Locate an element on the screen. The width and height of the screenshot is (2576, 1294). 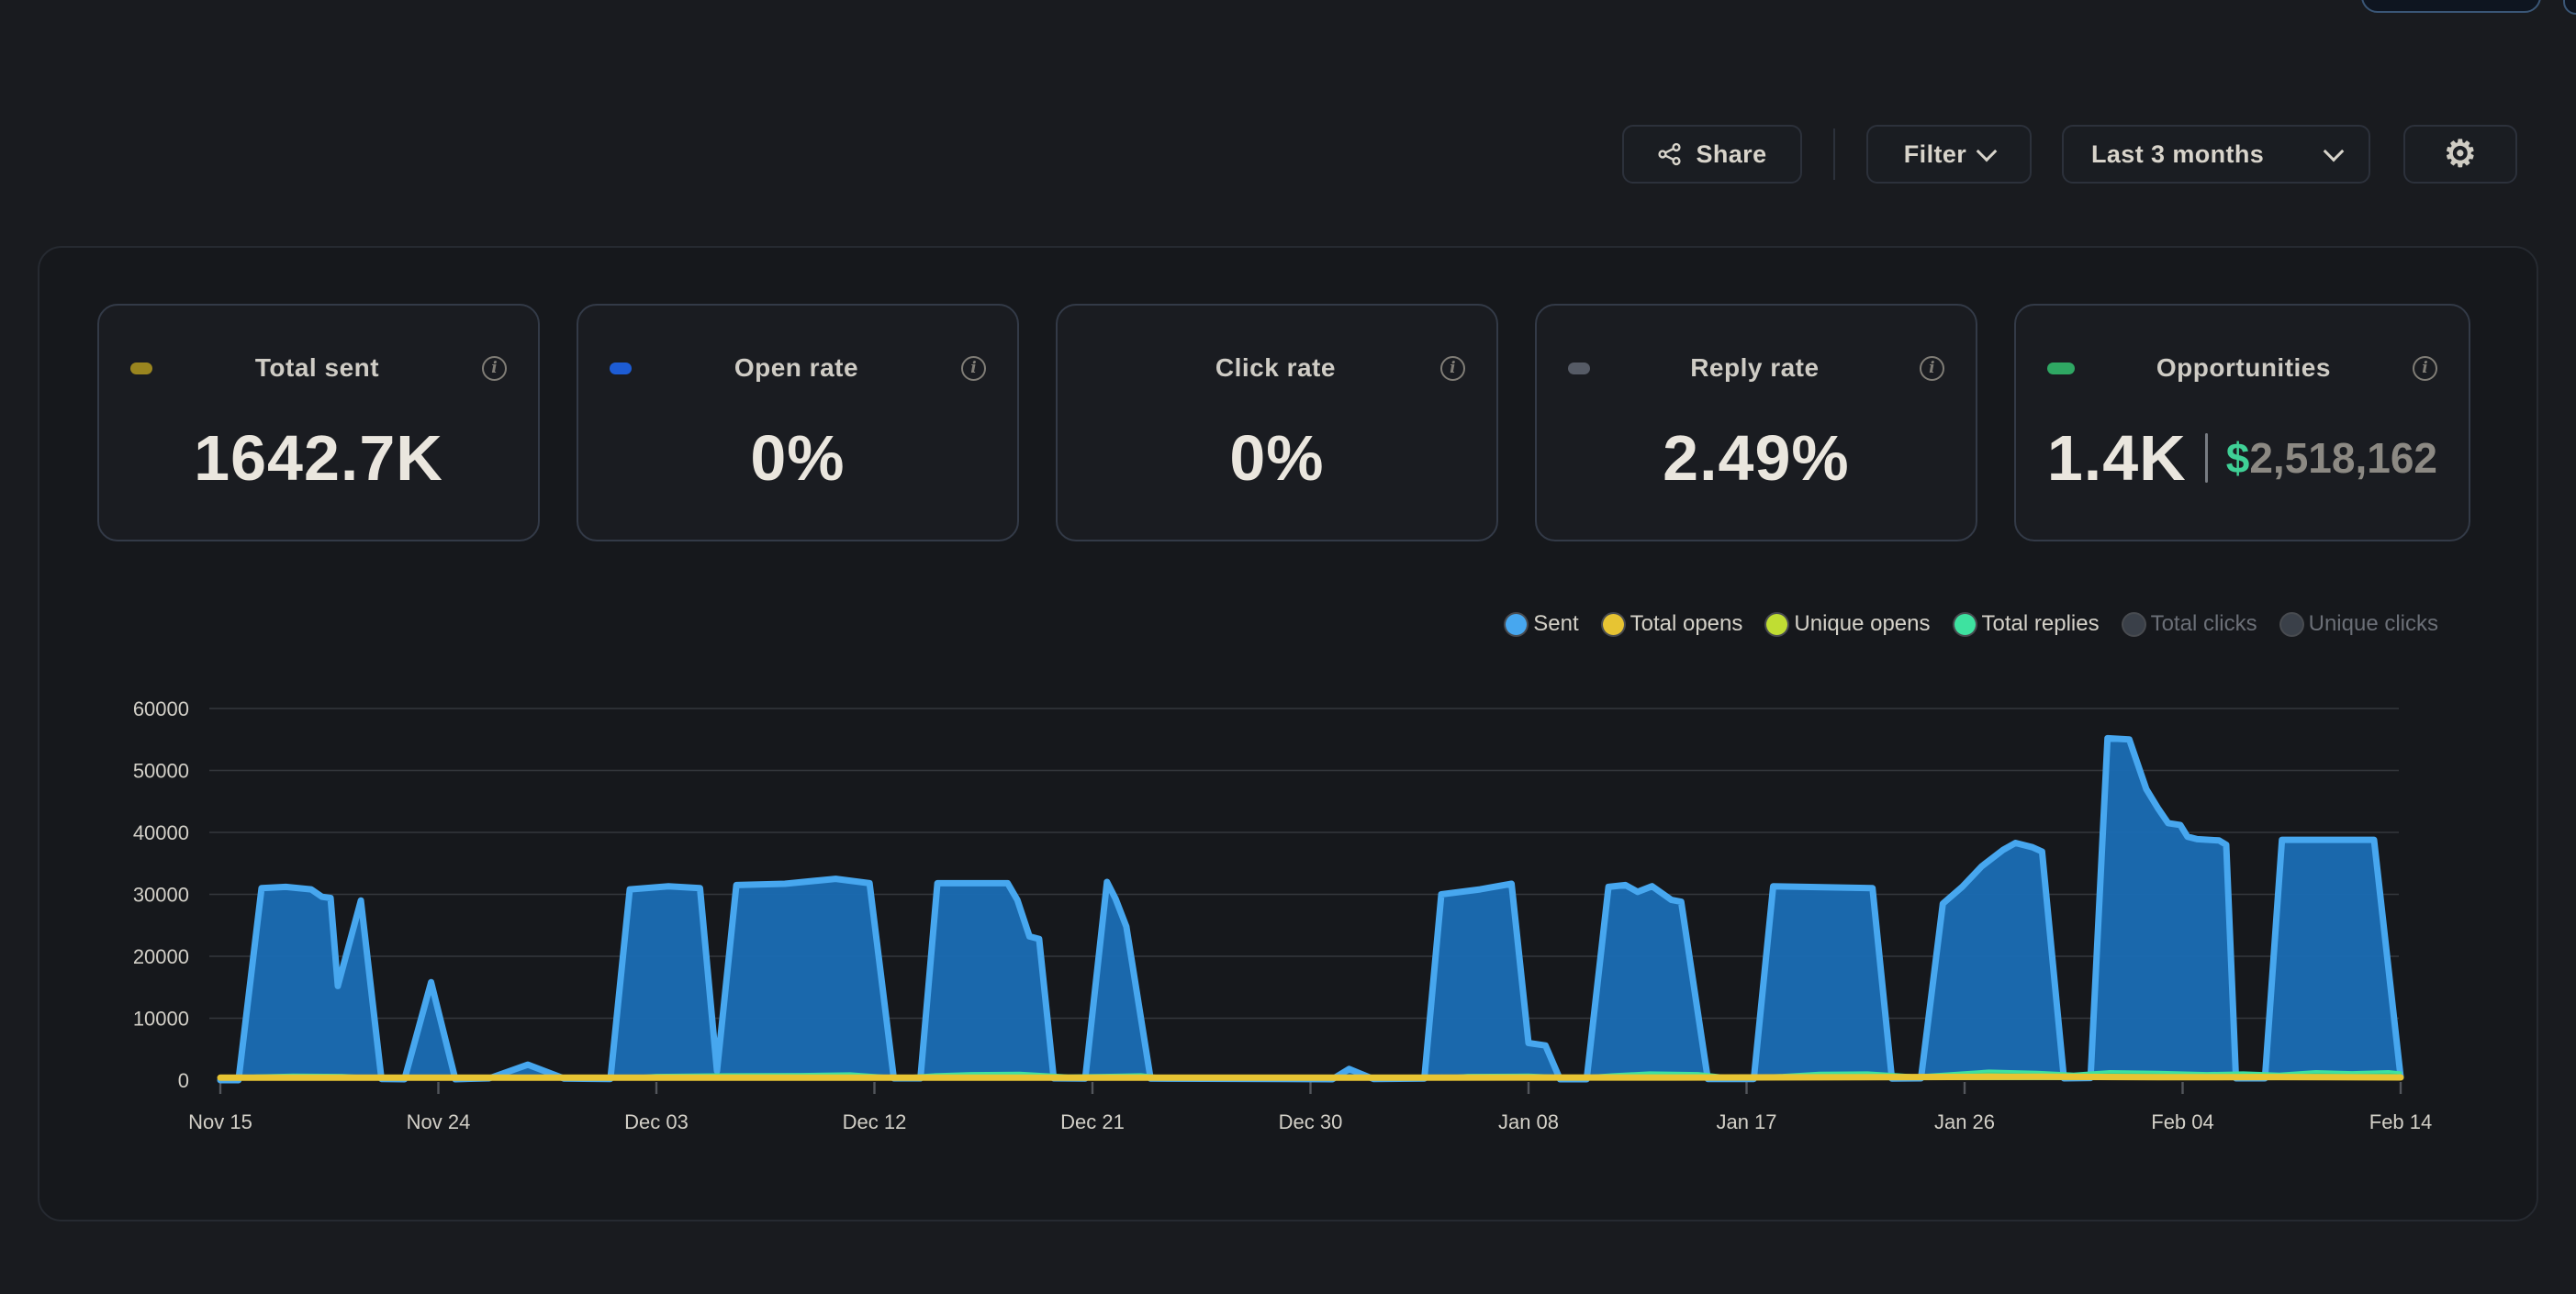
card-total-sent: Total sent i 1642.7K is located at coordinates (318, 423).